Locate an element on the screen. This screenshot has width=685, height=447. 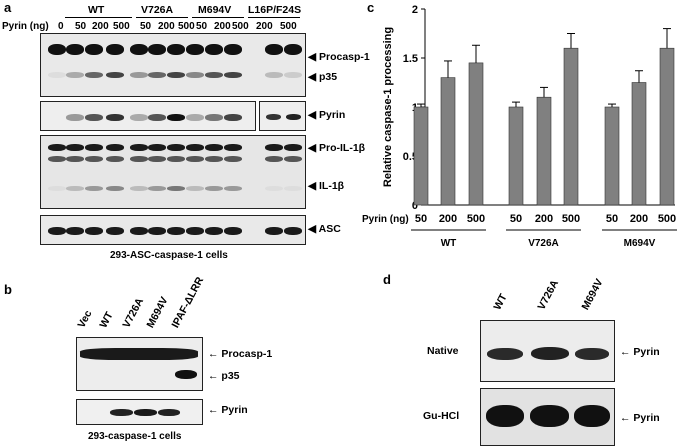
label-p35: ◀ p35 is located at coordinates (323, 77).